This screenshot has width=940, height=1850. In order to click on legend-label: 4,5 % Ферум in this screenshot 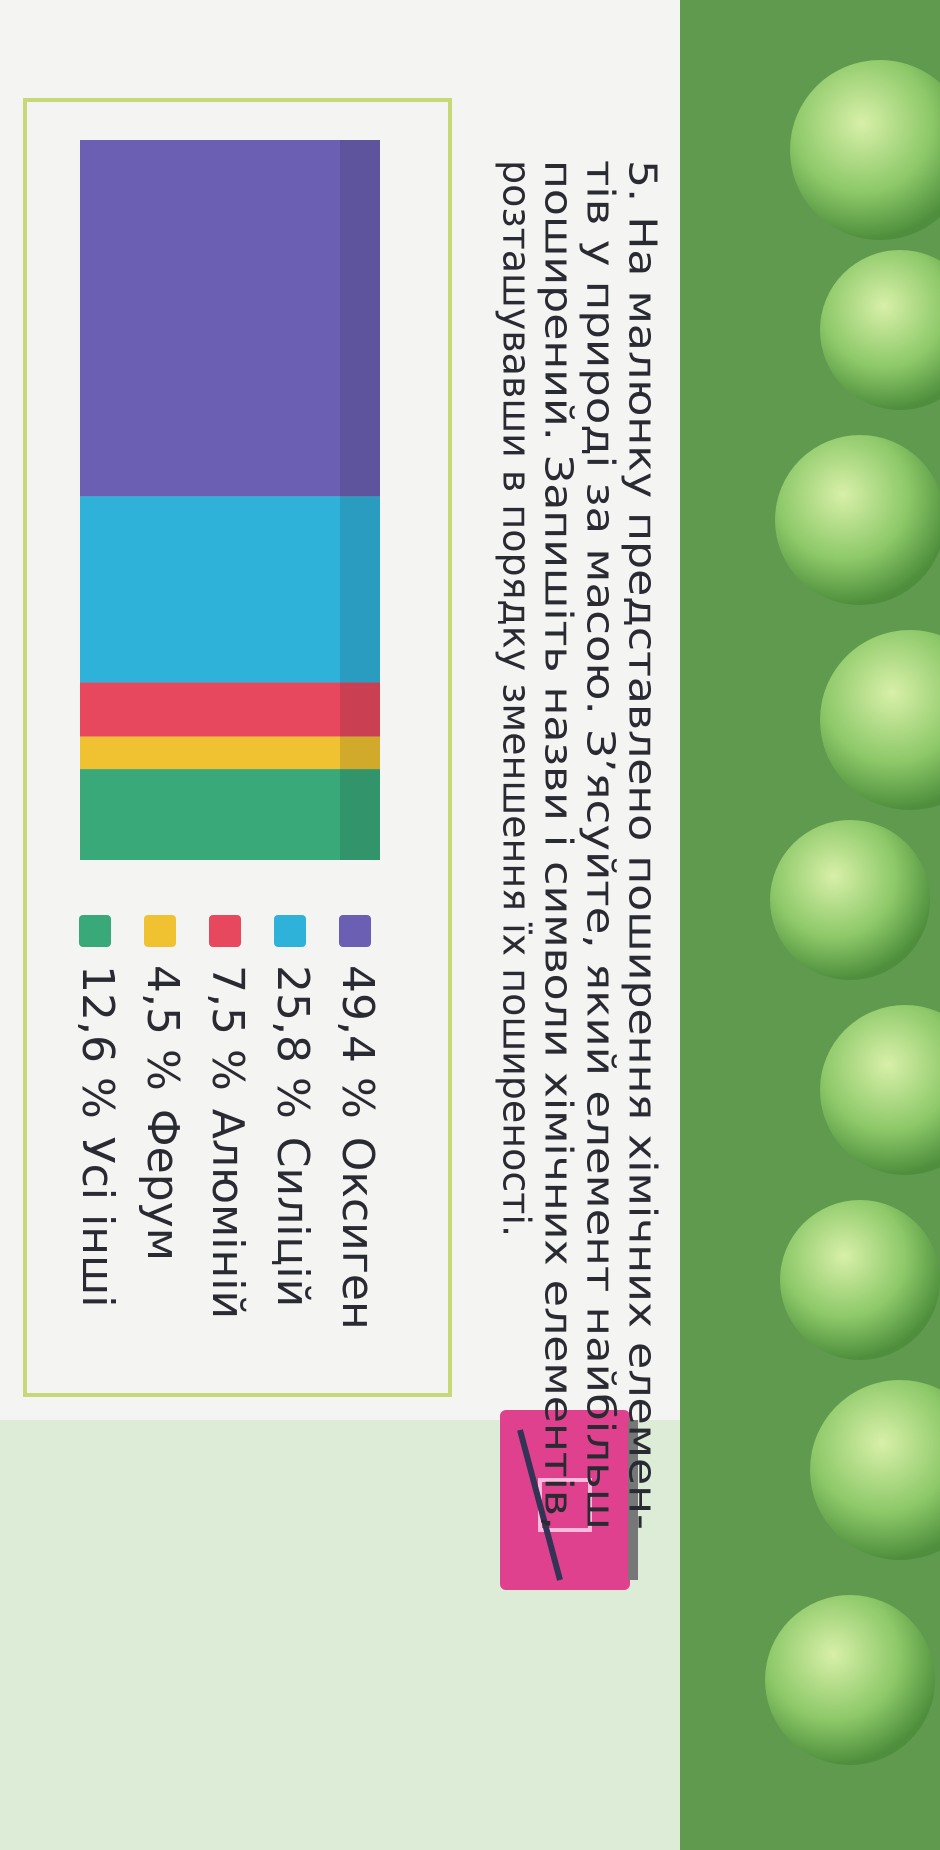, I will do `click(162, 1113)`.